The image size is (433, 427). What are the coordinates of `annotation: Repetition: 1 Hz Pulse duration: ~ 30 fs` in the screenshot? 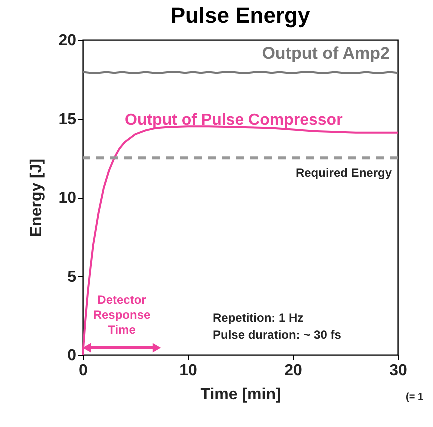 It's located at (277, 326).